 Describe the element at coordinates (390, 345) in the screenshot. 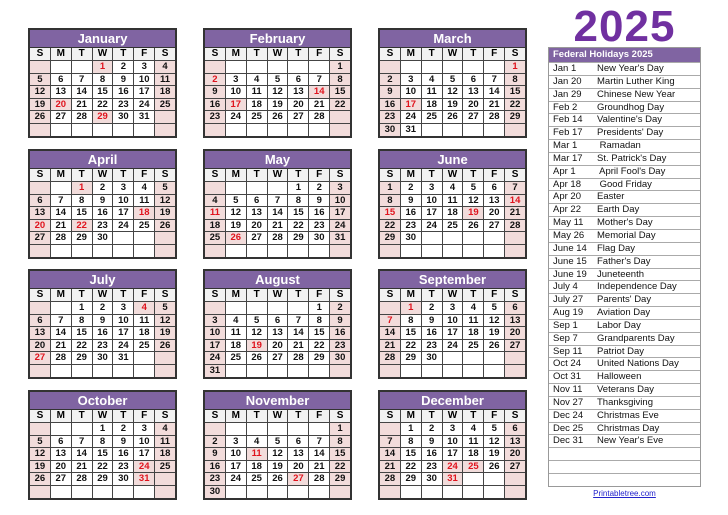

I see `day-cell: 21` at that location.